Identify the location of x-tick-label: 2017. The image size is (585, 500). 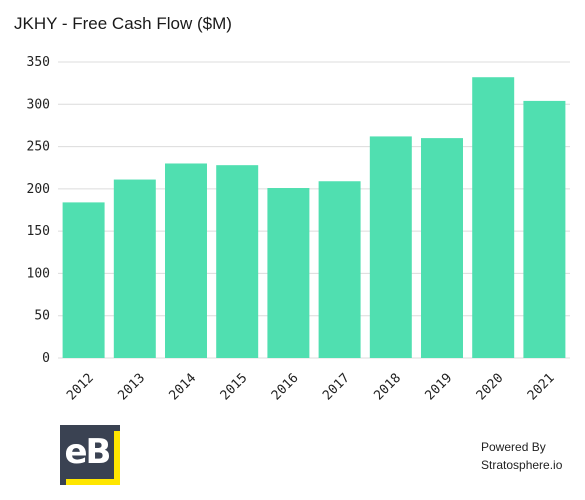
(336, 387).